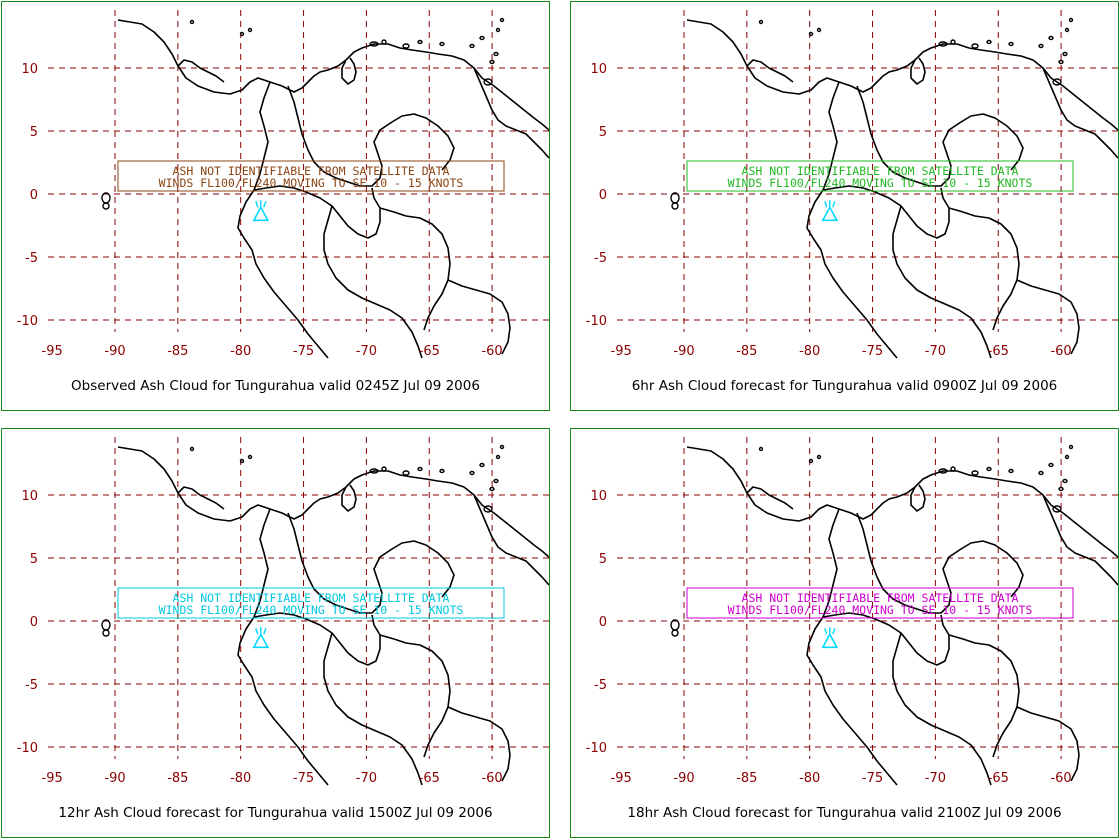 This screenshot has height=839, width=1119. I want to click on x-tick-label: -85, so click(177, 351).